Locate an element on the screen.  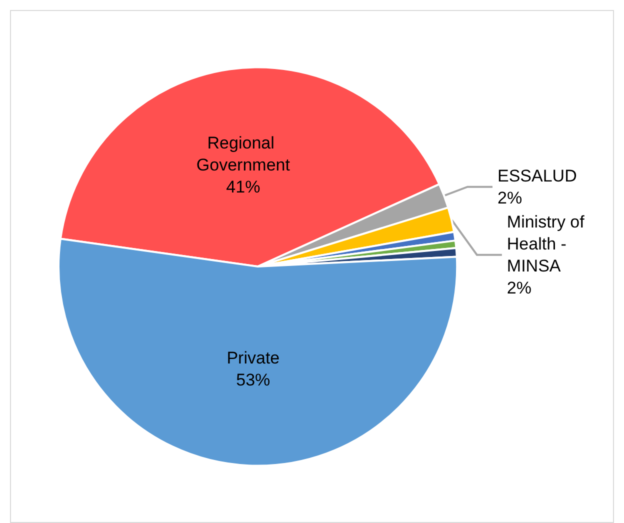
data-label: 41% is located at coordinates (243, 186).